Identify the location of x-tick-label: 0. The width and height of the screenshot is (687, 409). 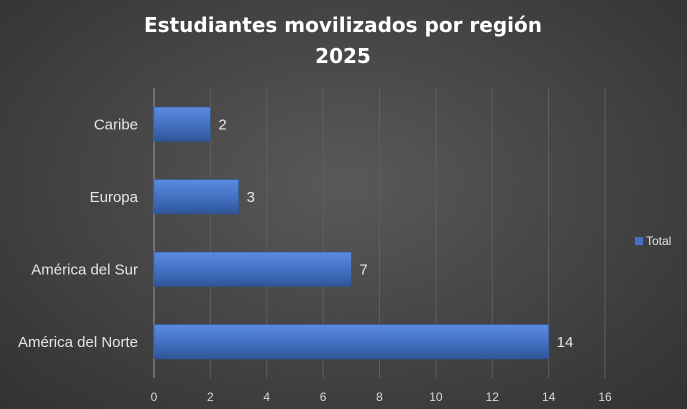
(154, 397).